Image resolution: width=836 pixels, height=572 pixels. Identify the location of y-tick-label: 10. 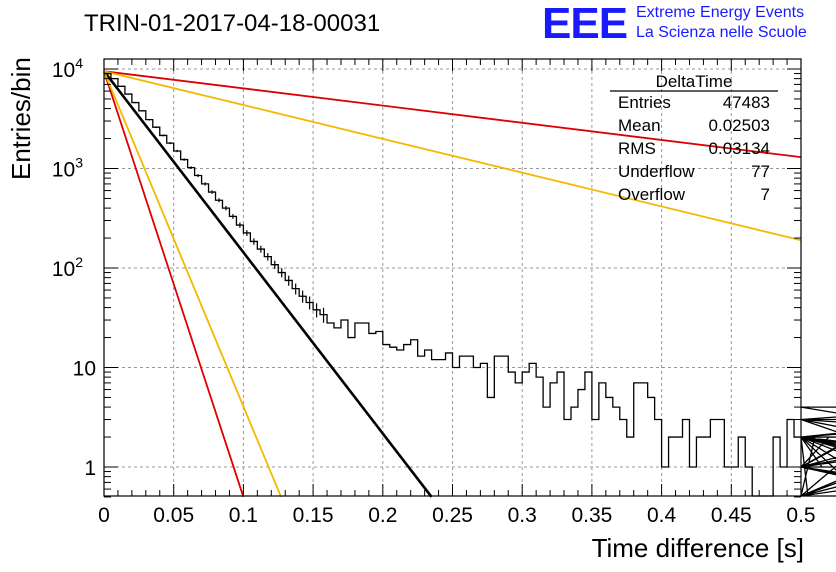
(84, 369).